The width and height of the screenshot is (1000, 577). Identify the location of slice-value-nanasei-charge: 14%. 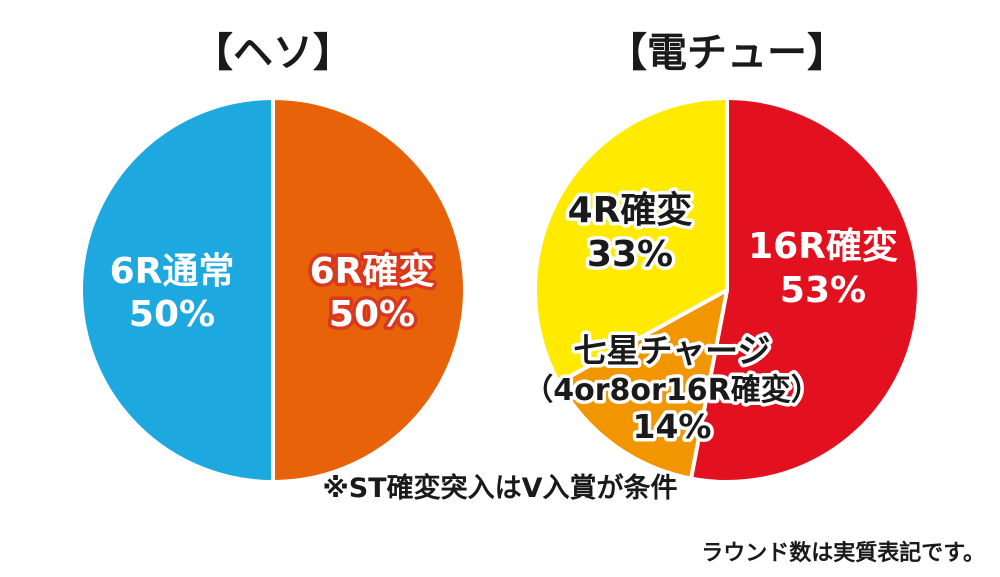
(672, 426).